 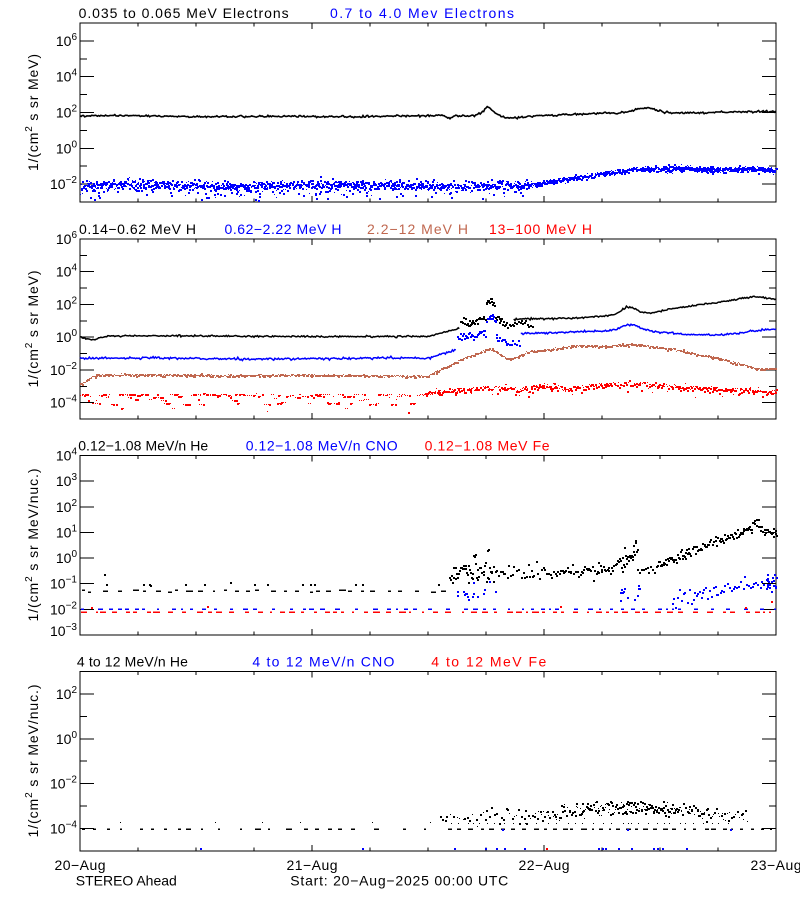 I want to click on svg-text: 0.035 to 0.065 MeV Electrons, so click(x=184, y=13).